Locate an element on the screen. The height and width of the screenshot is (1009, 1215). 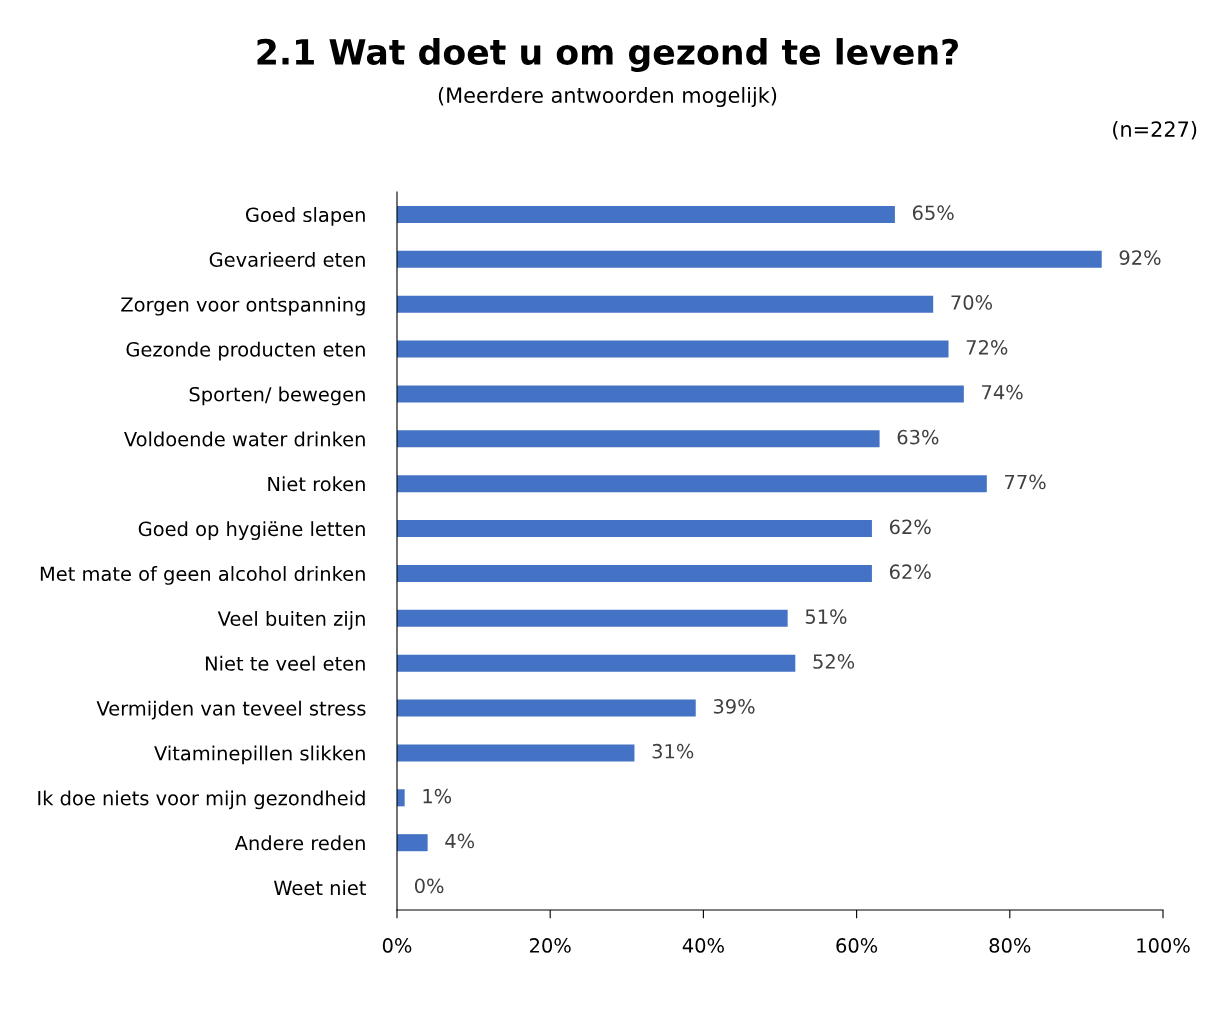
y-tick-label: Met mate of geen alcohol drinken is located at coordinates (202, 575).